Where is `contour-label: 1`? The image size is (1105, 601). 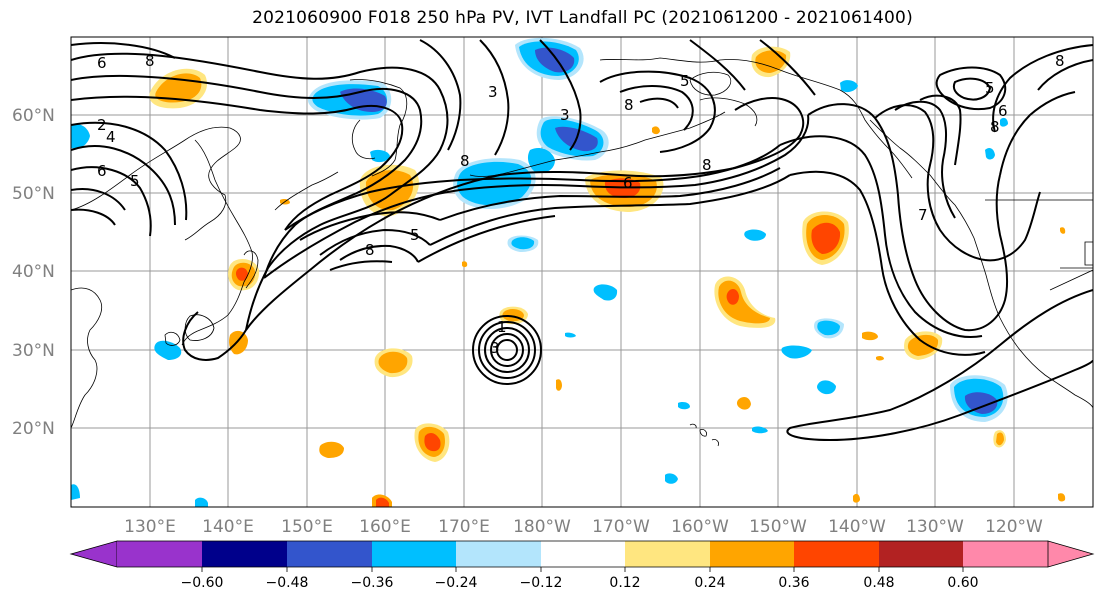 contour-label: 1 is located at coordinates (502, 327).